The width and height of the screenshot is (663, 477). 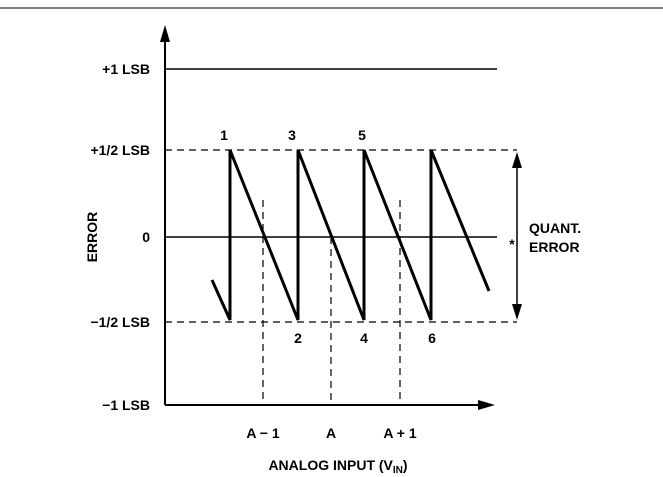 What do you see at coordinates (364, 338) in the screenshot?
I see `point-label-4: 4` at bounding box center [364, 338].